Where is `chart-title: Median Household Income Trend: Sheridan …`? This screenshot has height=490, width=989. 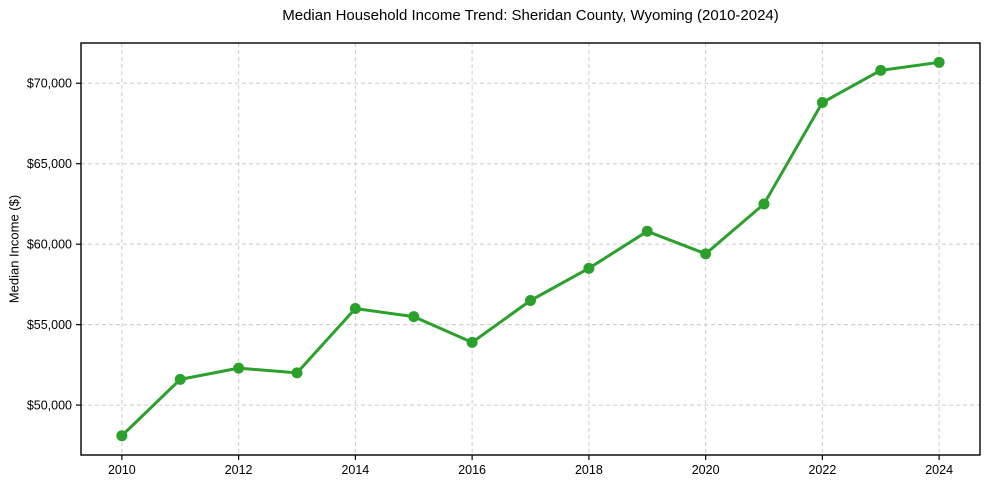
chart-title: Median Household Income Trend: Sheridan … is located at coordinates (530, 15).